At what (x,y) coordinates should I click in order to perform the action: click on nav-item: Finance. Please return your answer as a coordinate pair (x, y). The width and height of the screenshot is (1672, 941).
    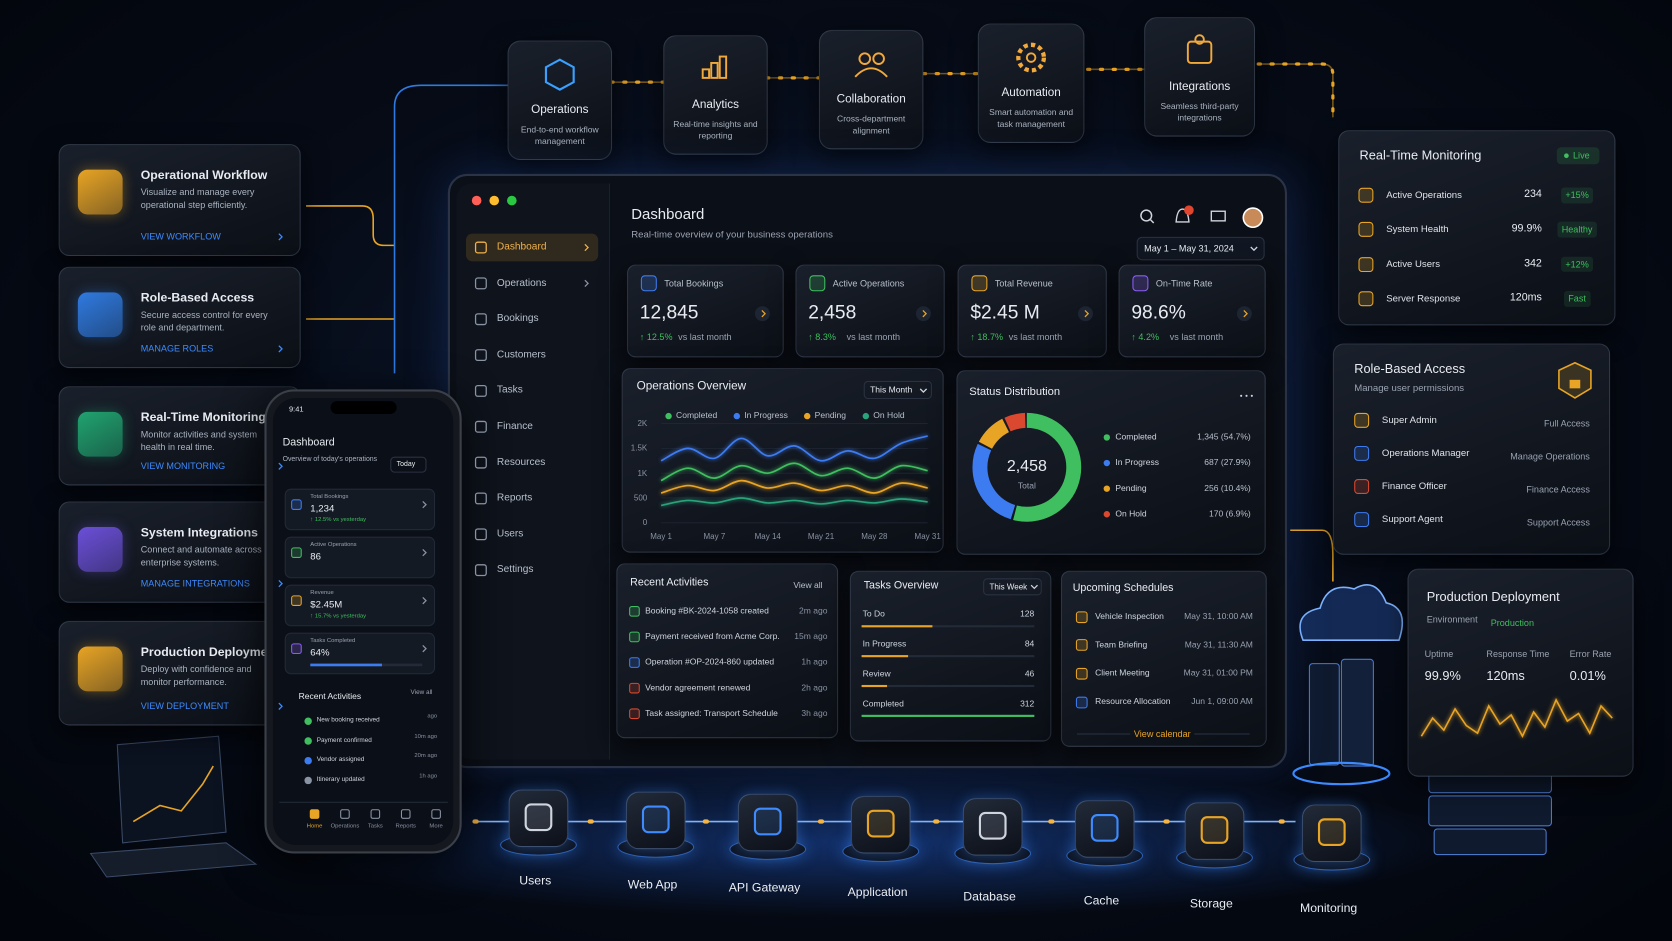
    Looking at the image, I should click on (514, 426).